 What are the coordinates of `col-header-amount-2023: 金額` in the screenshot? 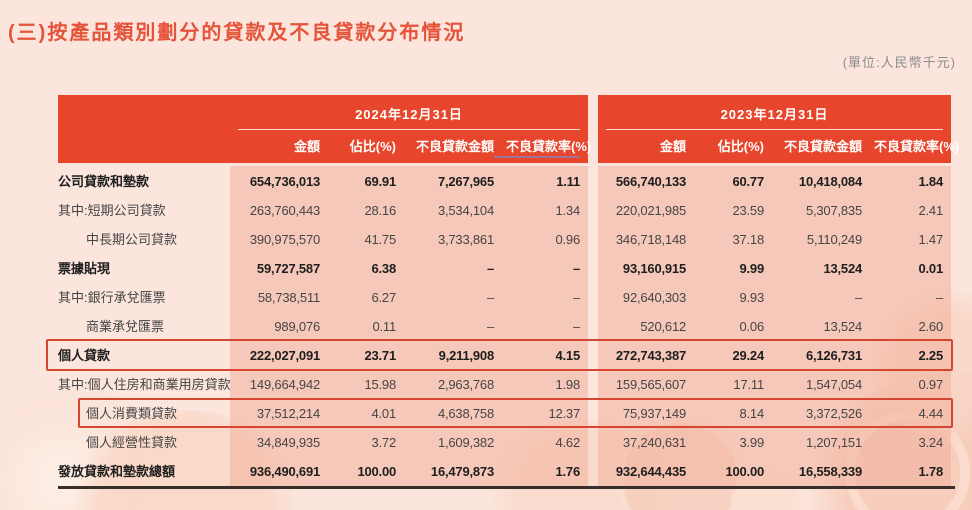 It's located at (672, 146).